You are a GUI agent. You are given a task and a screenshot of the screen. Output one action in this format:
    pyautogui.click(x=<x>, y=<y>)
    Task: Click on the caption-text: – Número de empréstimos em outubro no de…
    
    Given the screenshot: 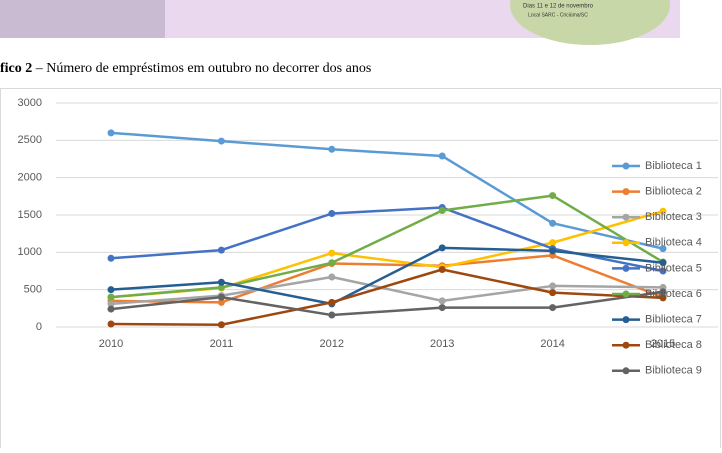 What is the action you would take?
    pyautogui.click(x=203, y=68)
    